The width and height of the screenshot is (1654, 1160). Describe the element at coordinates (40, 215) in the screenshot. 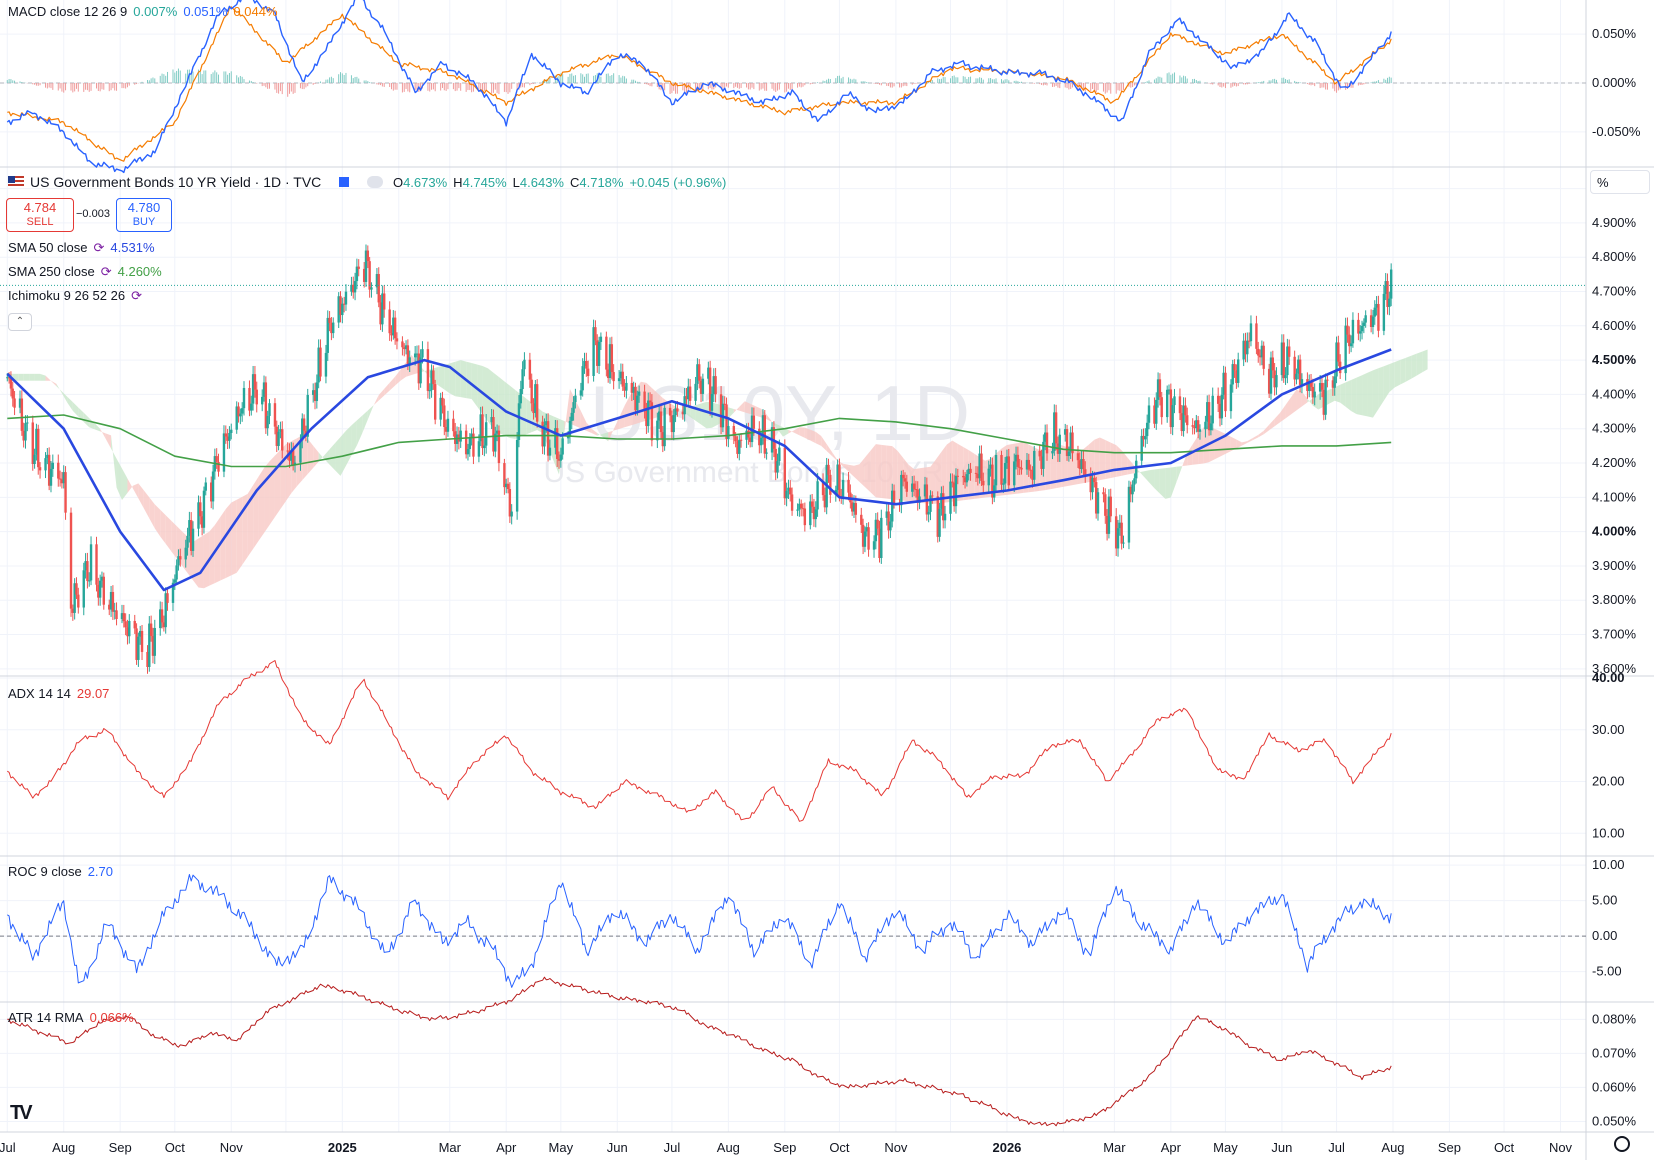

I see `sell-button: 4.784 SELL` at that location.